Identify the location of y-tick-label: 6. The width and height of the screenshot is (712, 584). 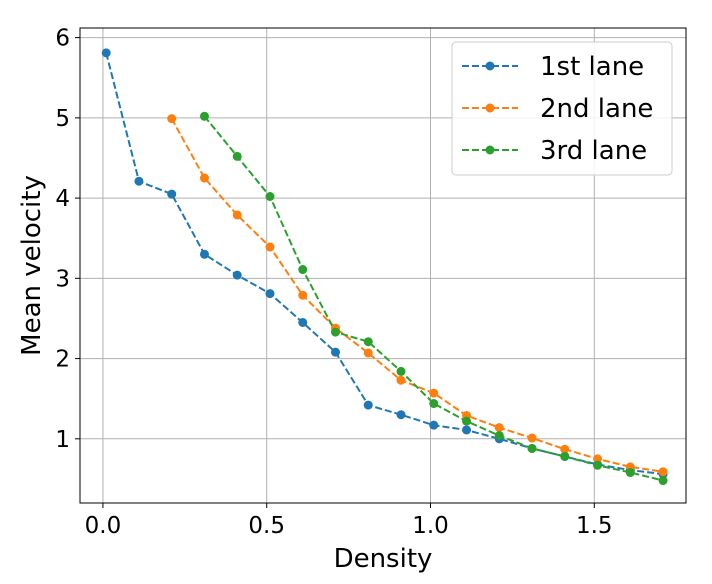
(62, 39).